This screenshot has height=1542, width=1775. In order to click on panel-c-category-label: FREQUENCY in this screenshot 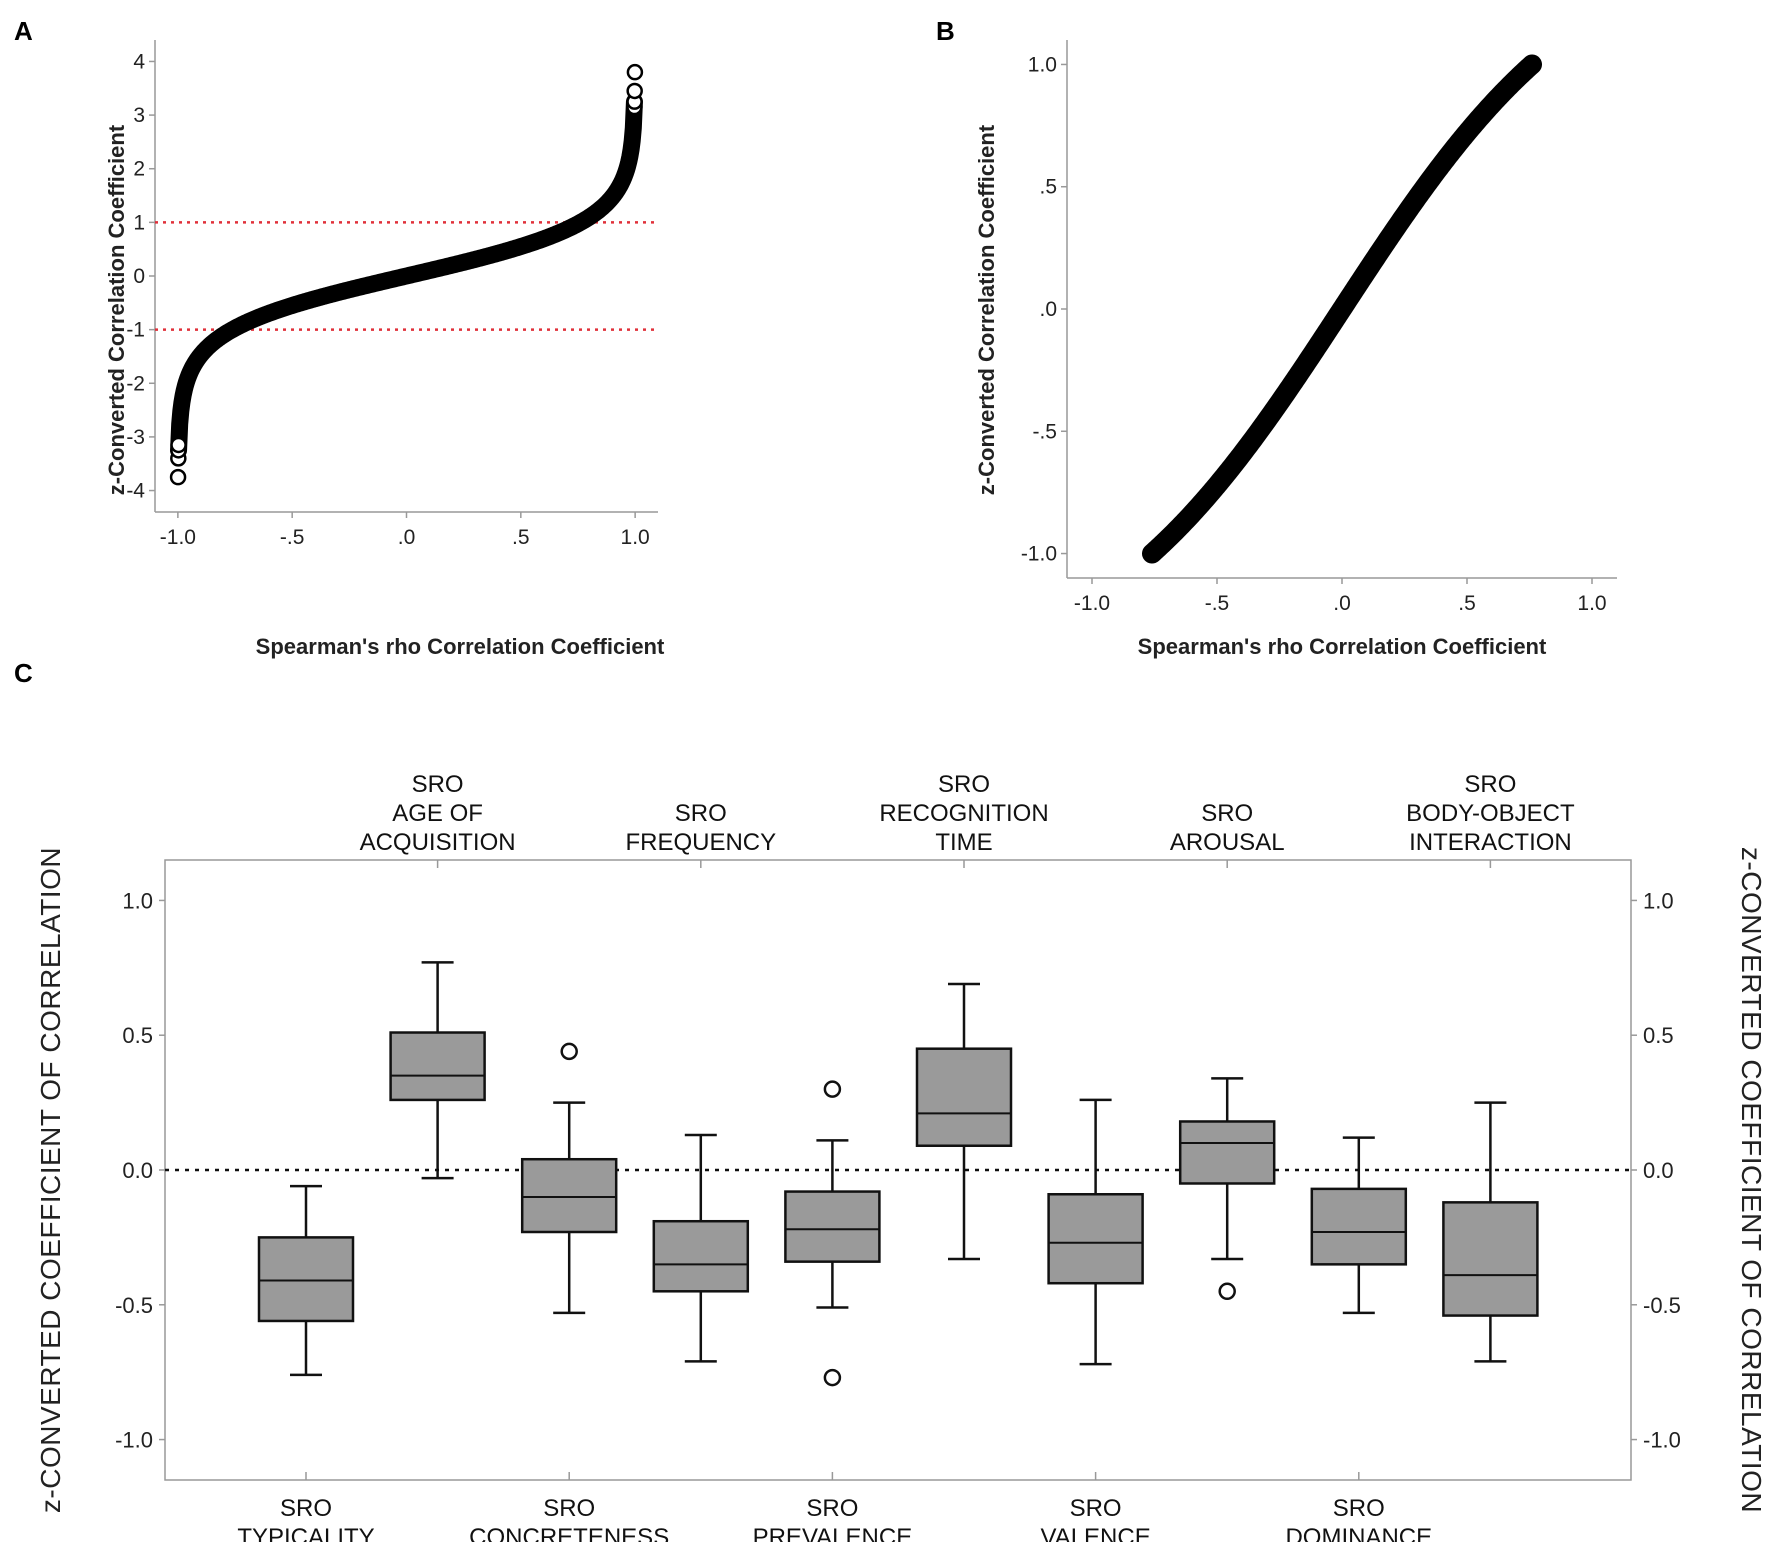, I will do `click(700, 842)`.